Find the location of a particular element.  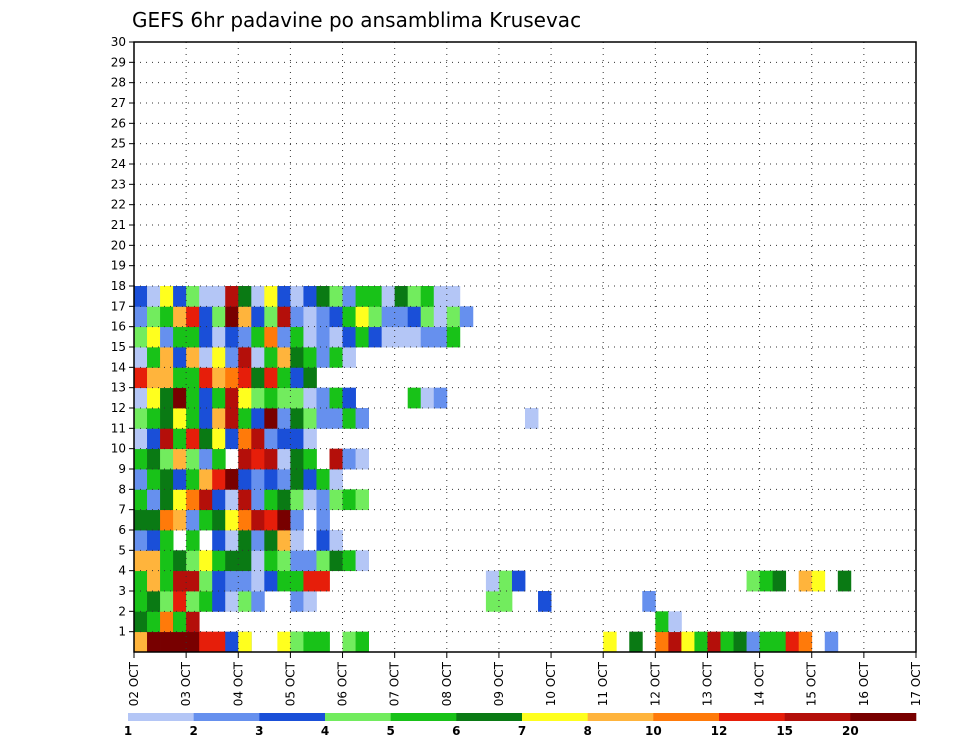

y-tick-label: 9 is located at coordinates (122, 469).